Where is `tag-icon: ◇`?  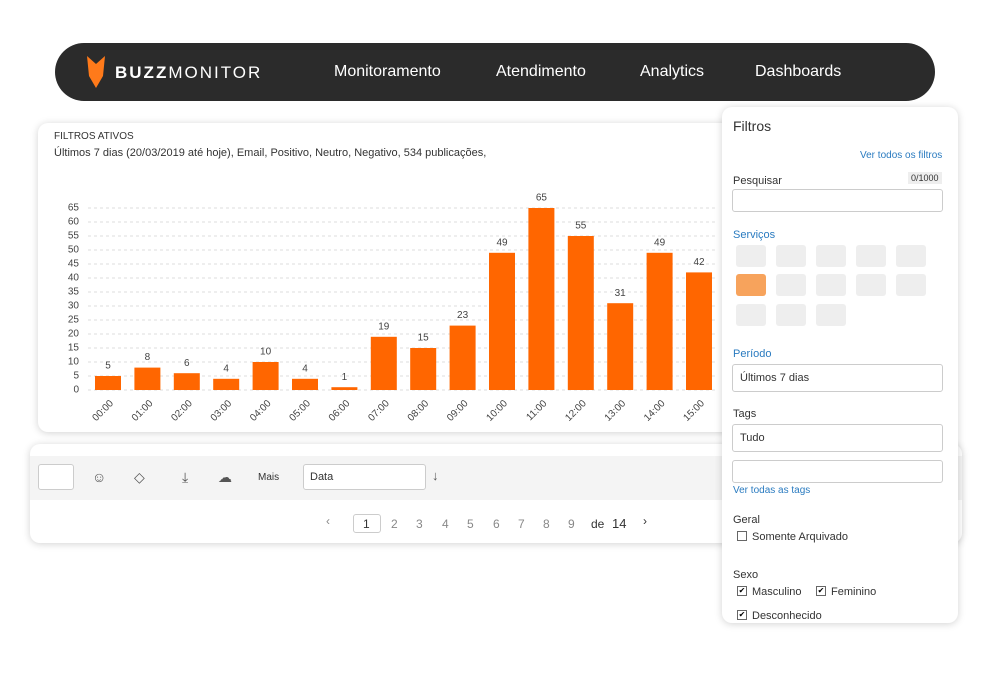 tag-icon: ◇ is located at coordinates (139, 477).